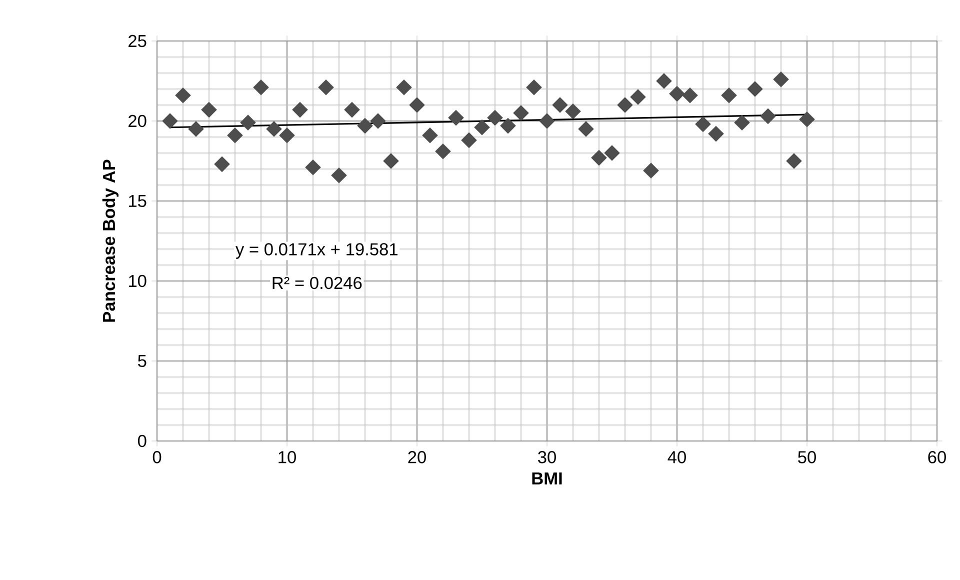  What do you see at coordinates (317, 251) in the screenshot?
I see `annotation: y = 0.0171x + 19.581` at bounding box center [317, 251].